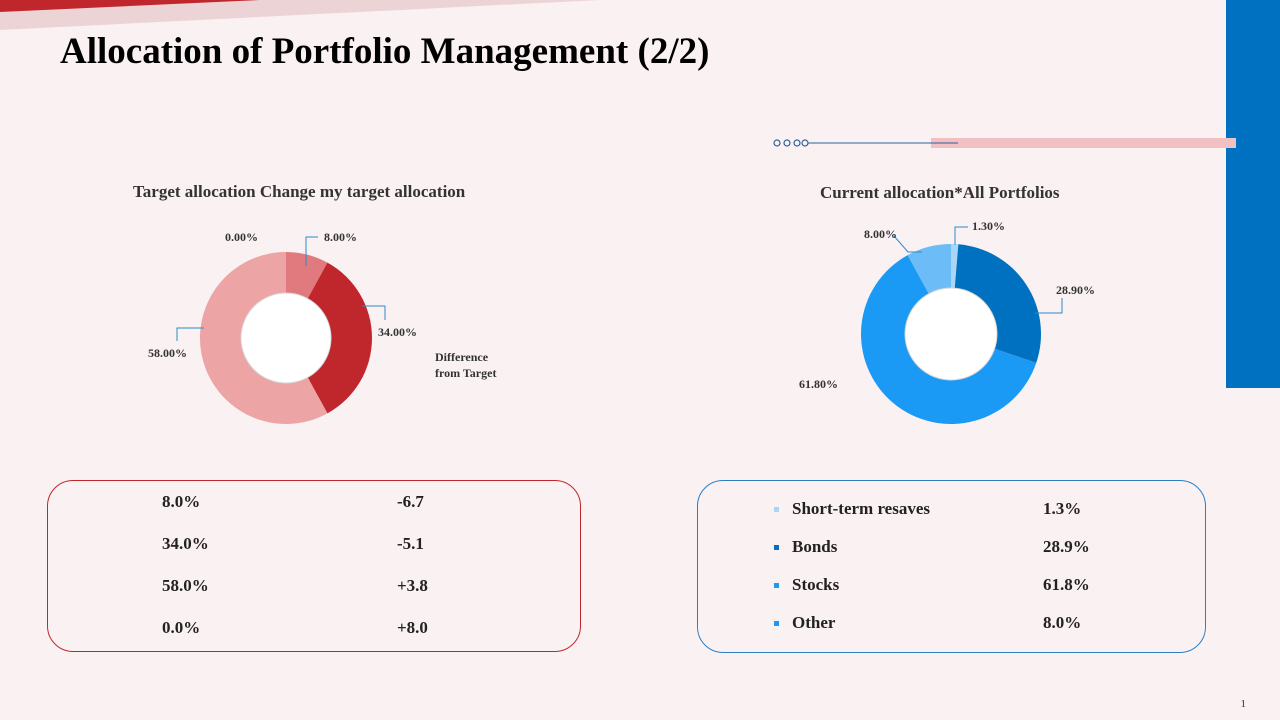 The height and width of the screenshot is (720, 1280). What do you see at coordinates (185, 543) in the screenshot?
I see `left-table-value: 34.0%` at bounding box center [185, 543].